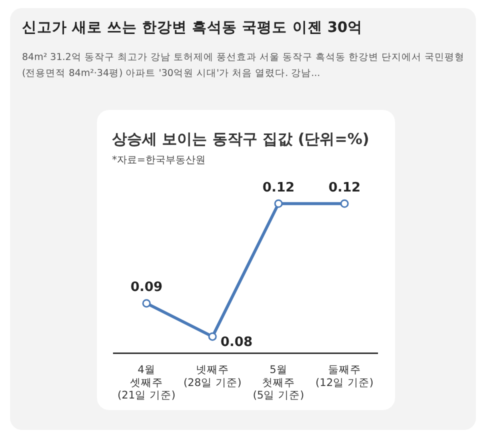 The image size is (486, 438). What do you see at coordinates (146, 288) in the screenshot?
I see `data-label: 0.09` at bounding box center [146, 288].